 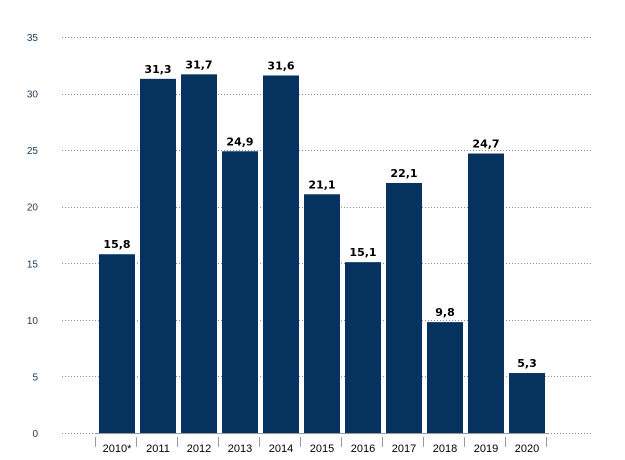 What do you see at coordinates (486, 449) in the screenshot?
I see `x-tick-label-2019: 2019` at bounding box center [486, 449].